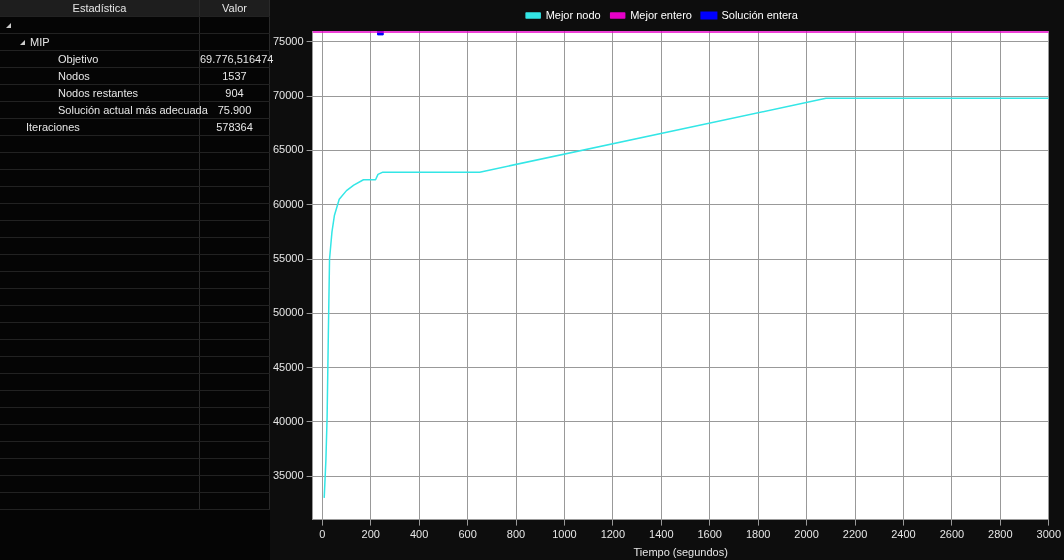 Image resolution: width=1064 pixels, height=560 pixels. What do you see at coordinates (100, 8) in the screenshot?
I see `text: Estadística` at bounding box center [100, 8].